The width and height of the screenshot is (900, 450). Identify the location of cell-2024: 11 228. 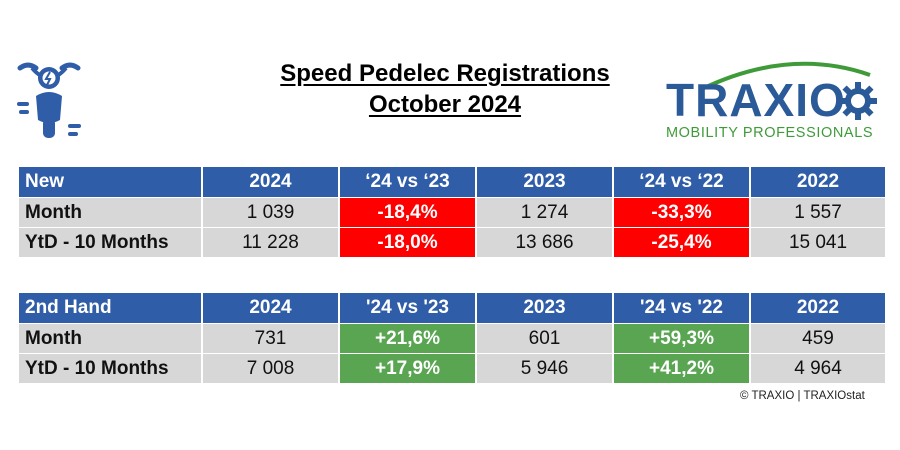
(270, 242).